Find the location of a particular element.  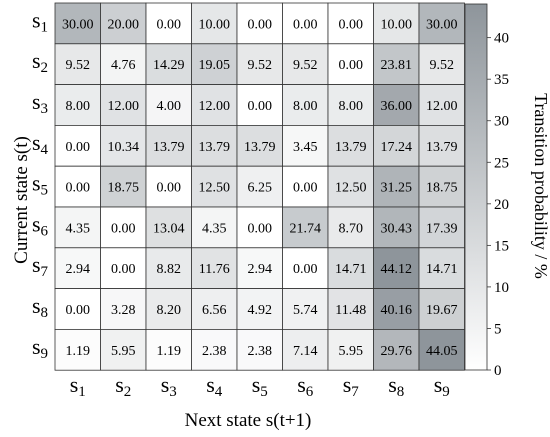

cell-value-label: 40.16 is located at coordinates (397, 310).